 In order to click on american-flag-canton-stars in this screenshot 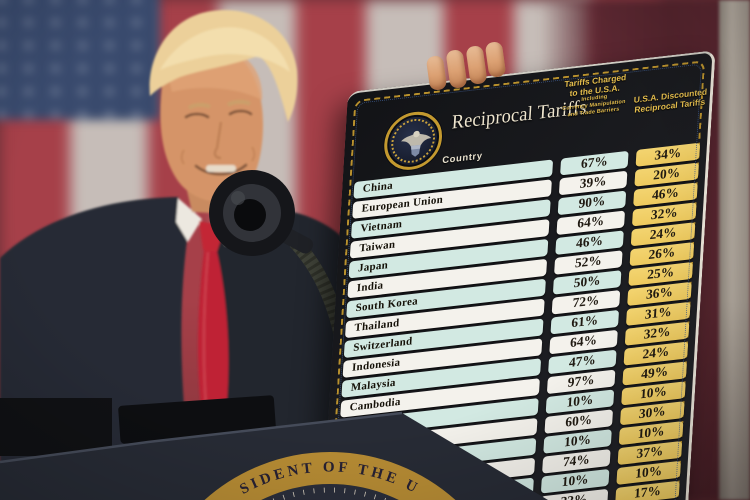, I will do `click(80, 60)`.